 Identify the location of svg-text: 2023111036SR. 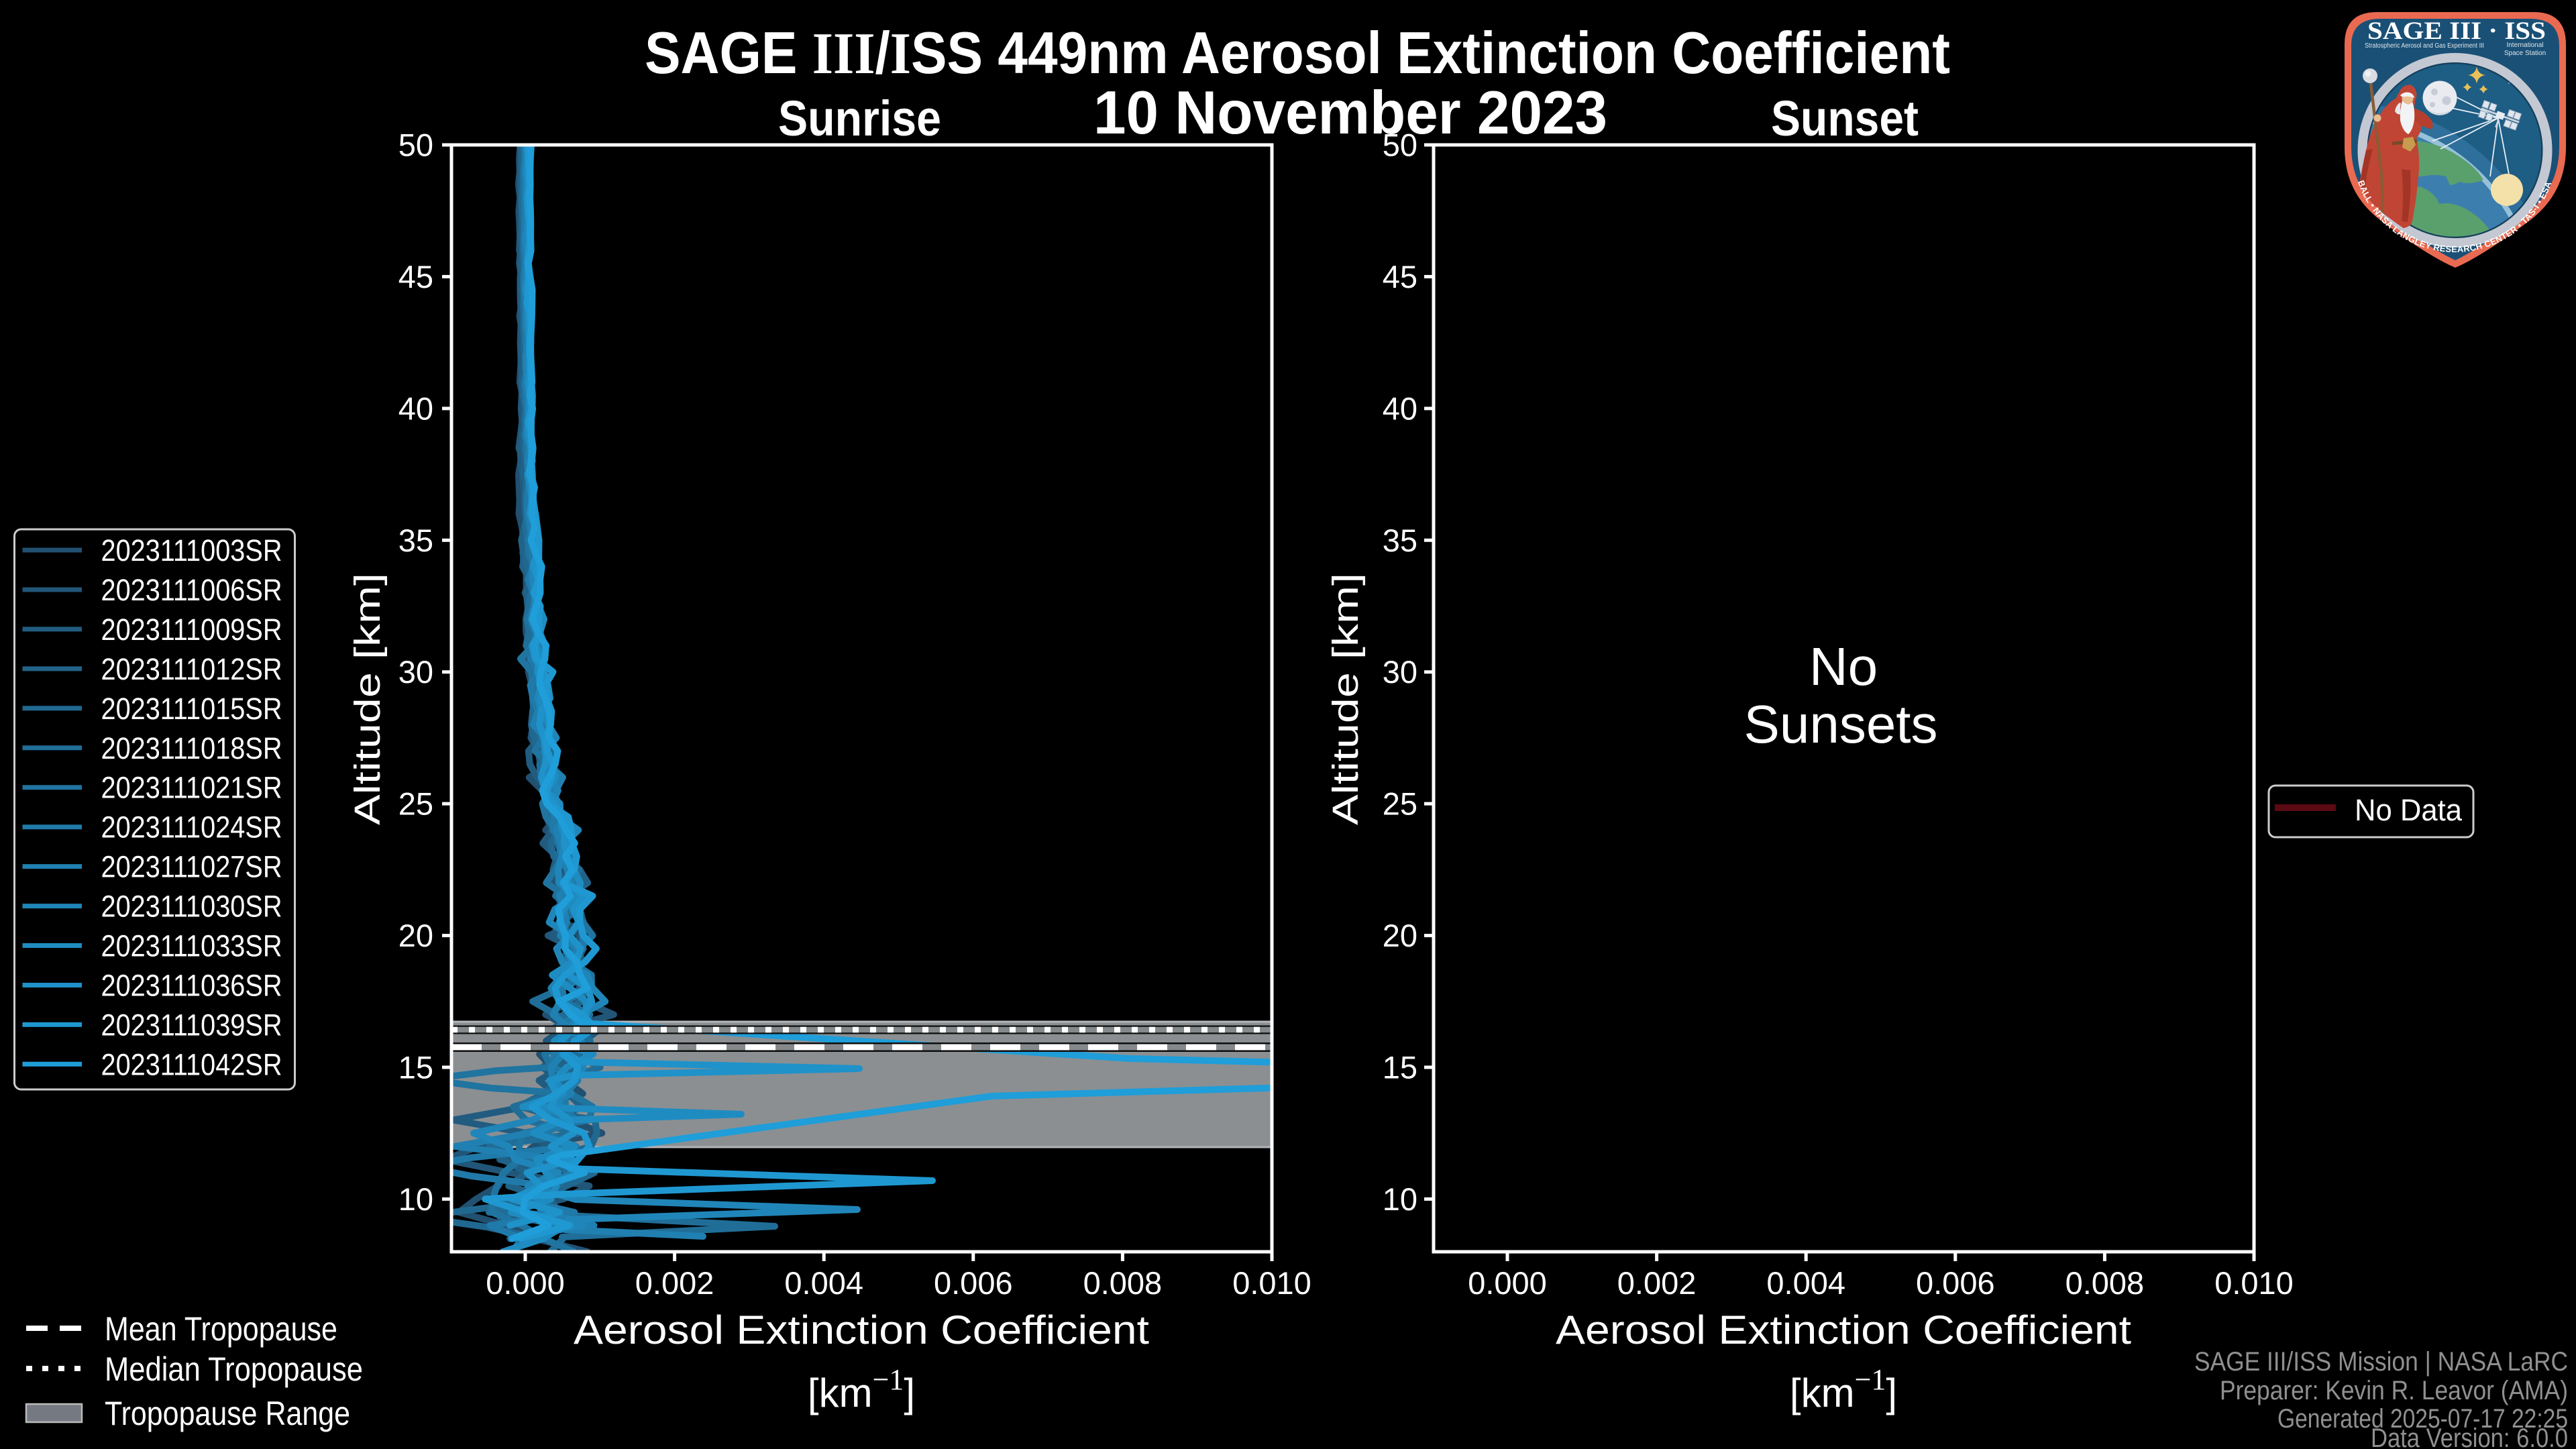
(191, 986).